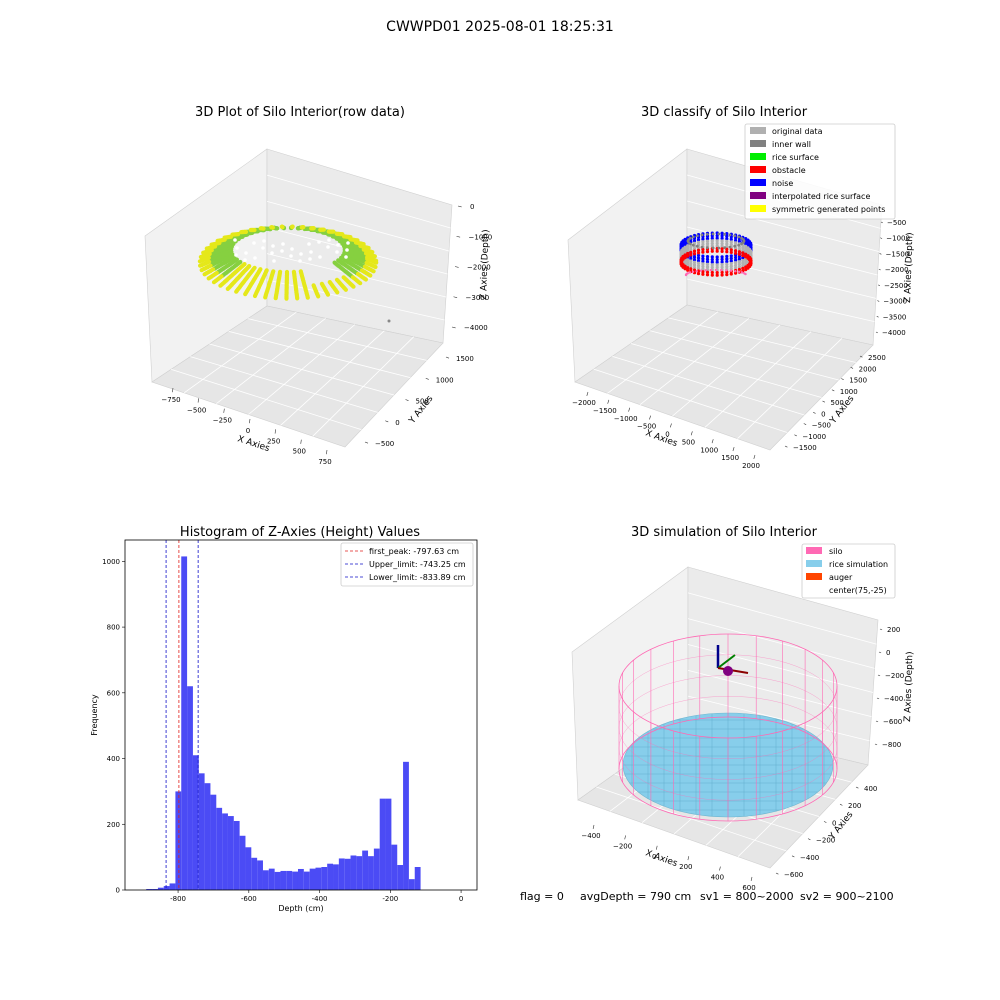  What do you see at coordinates (868, 369) in the screenshot?
I see `tick-label: 2000` at bounding box center [868, 369].